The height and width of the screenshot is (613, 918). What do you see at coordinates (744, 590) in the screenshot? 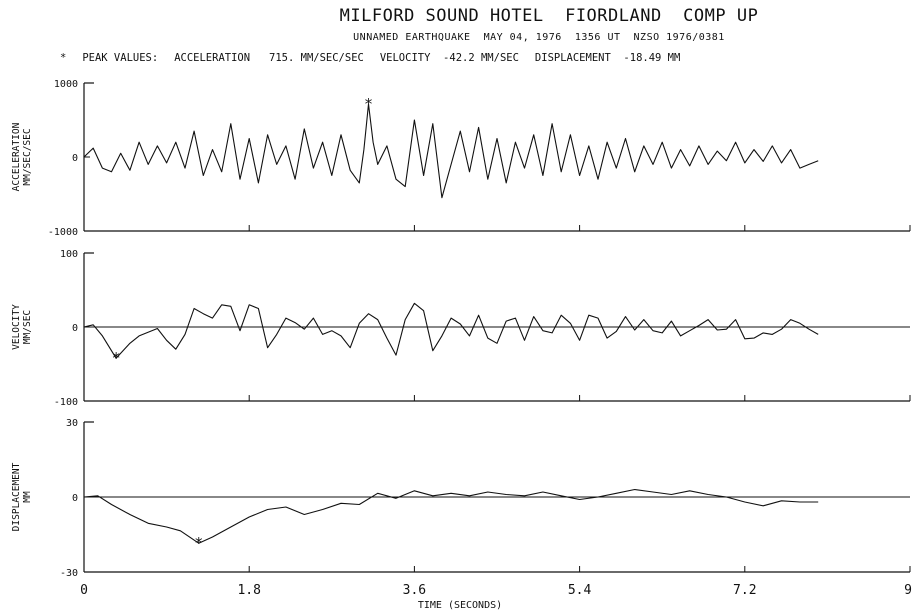
I see `x-tick-label: 7.2` at bounding box center [744, 590].